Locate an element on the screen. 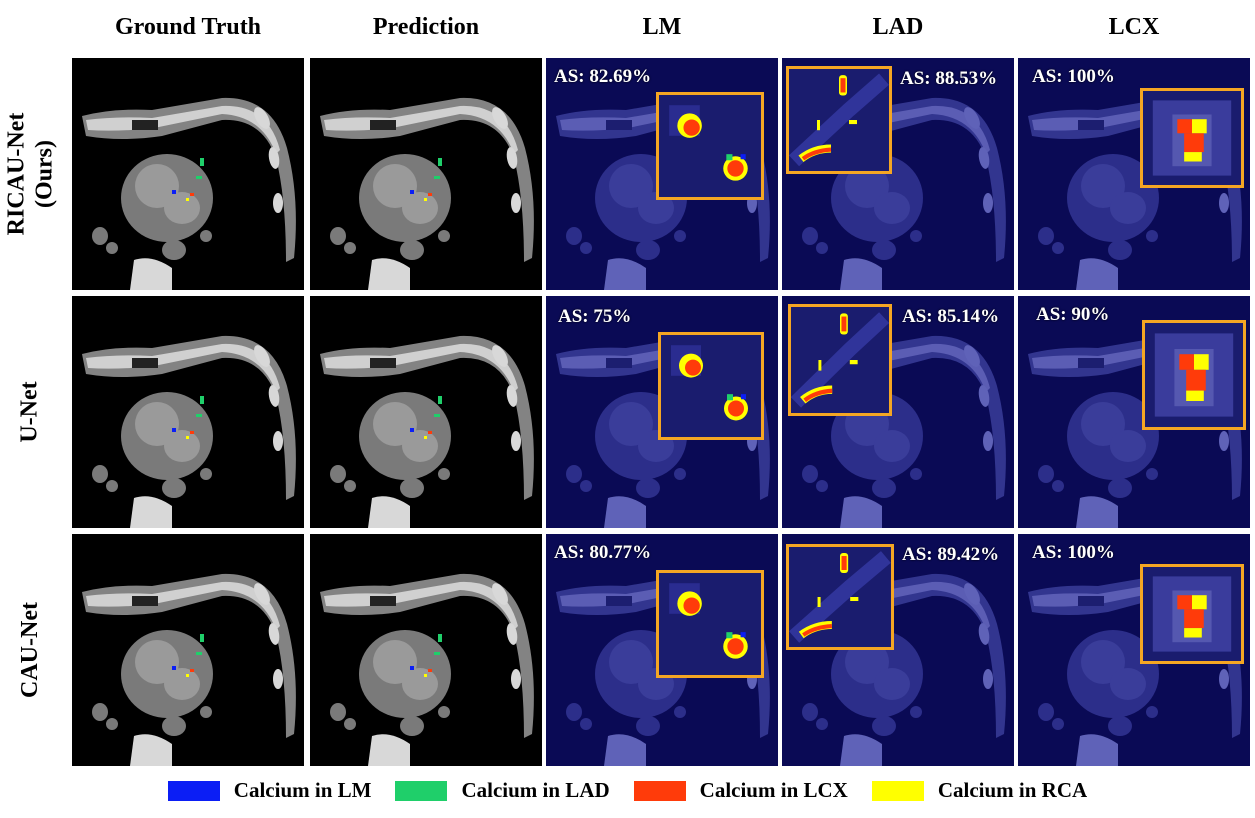  attention-score-label: AS: 89.42% is located at coordinates (951, 554).